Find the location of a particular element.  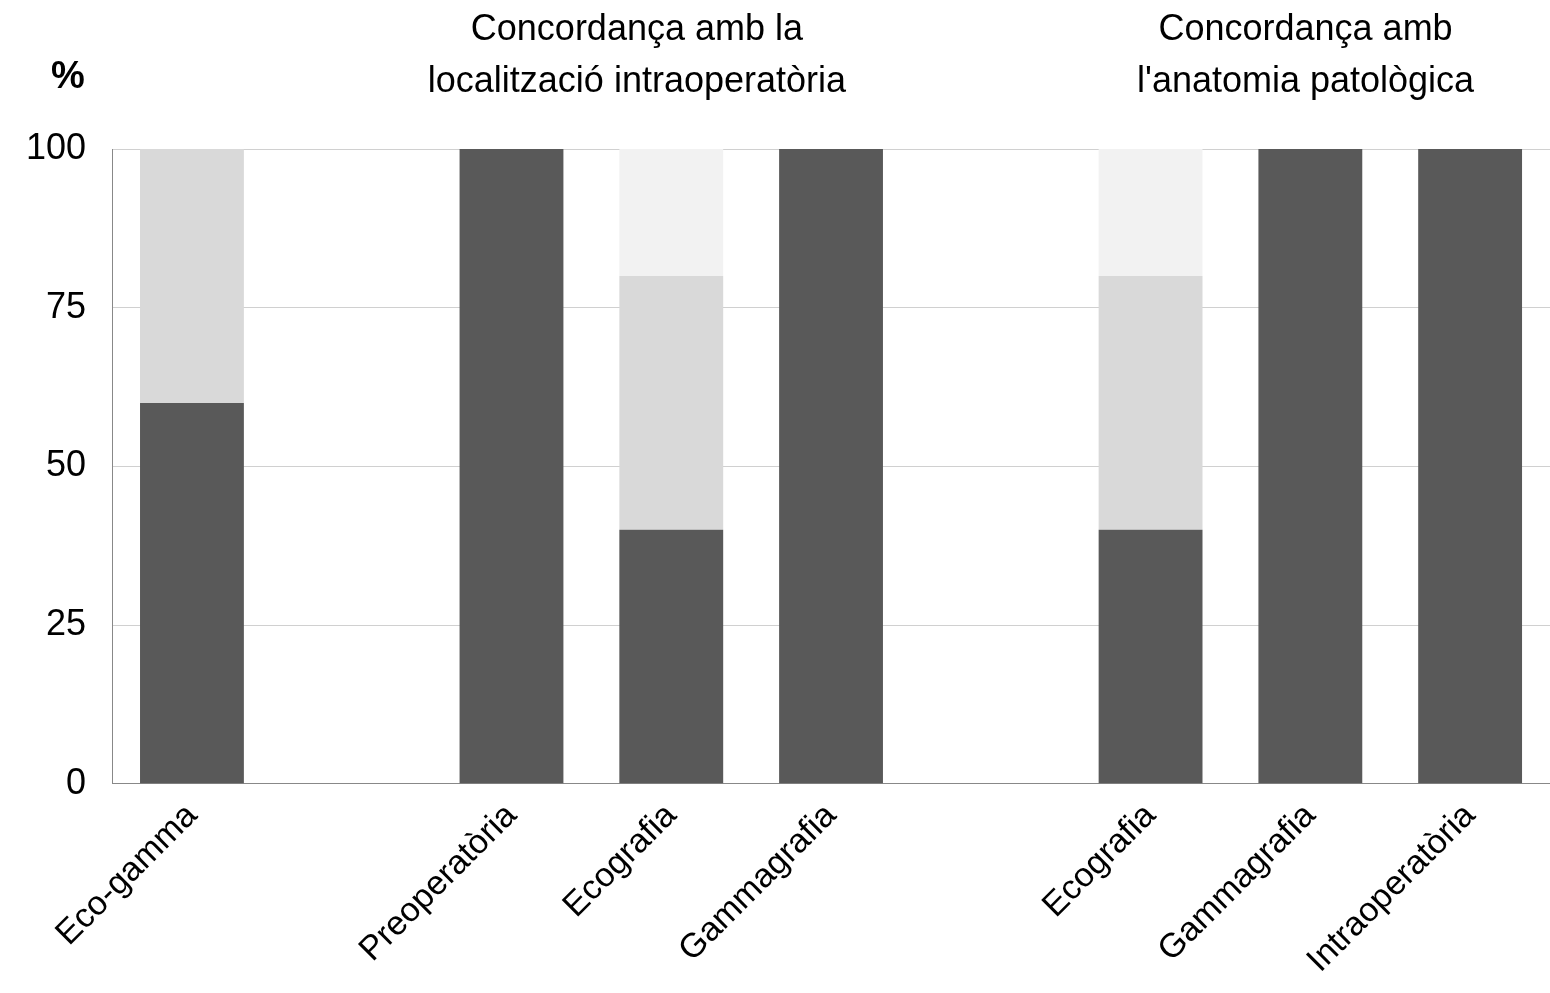

y-tick-label: 100 is located at coordinates (56, 146).